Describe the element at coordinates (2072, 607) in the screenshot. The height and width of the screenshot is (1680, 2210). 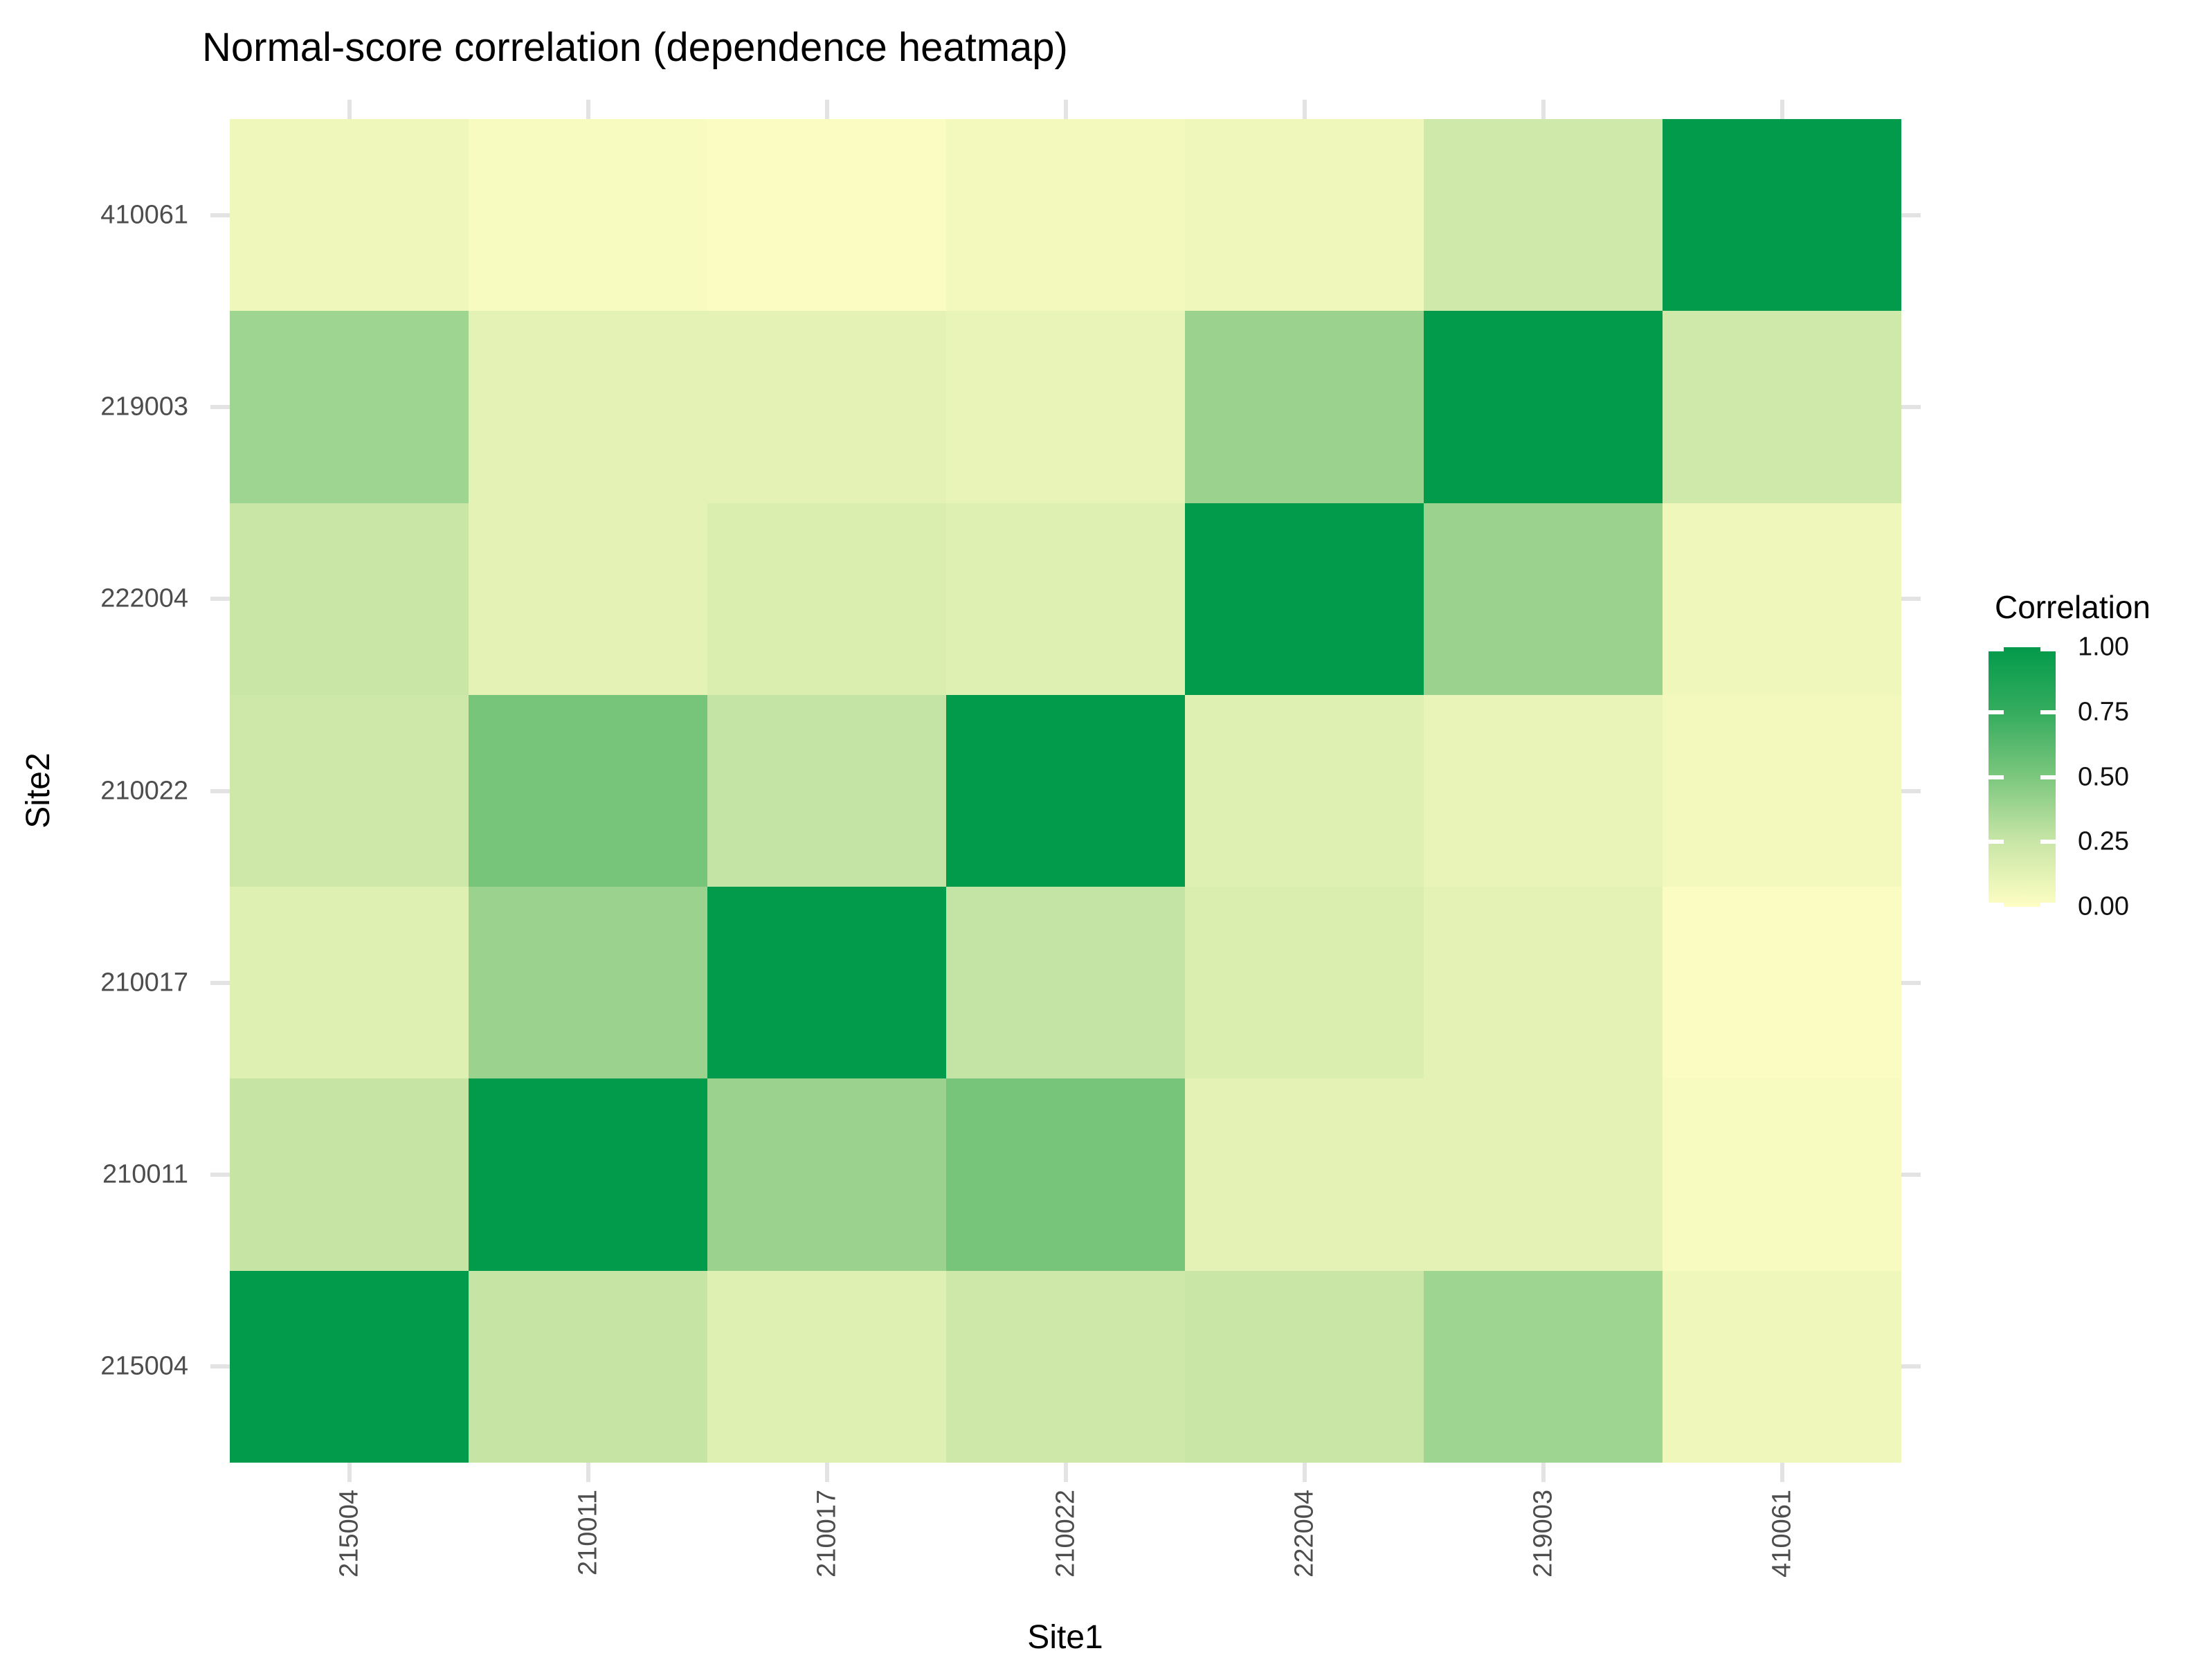
I see `legend-title: Correlation` at that location.